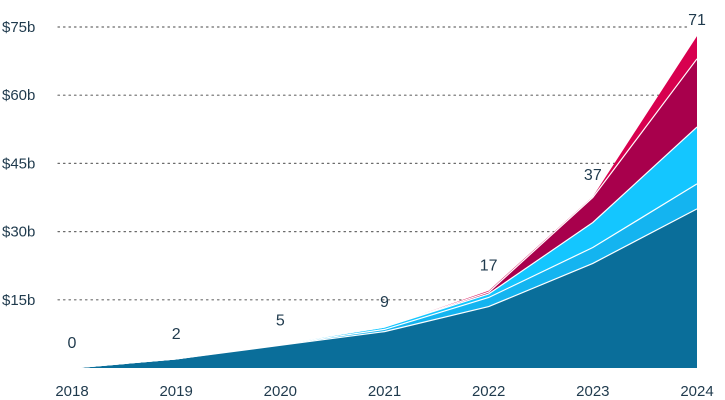 The image size is (725, 400). Describe the element at coordinates (18, 27) in the screenshot. I see `y-tick-label: $75b` at that location.